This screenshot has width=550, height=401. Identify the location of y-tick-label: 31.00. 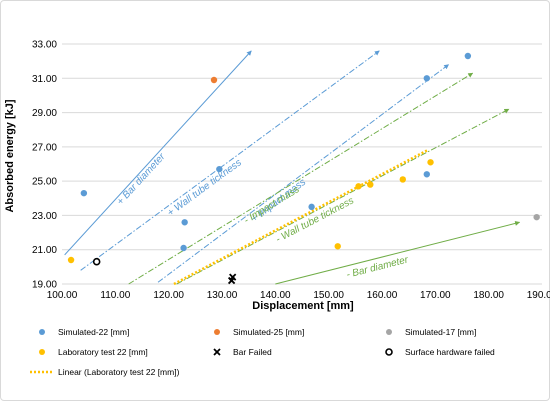
(44, 79).